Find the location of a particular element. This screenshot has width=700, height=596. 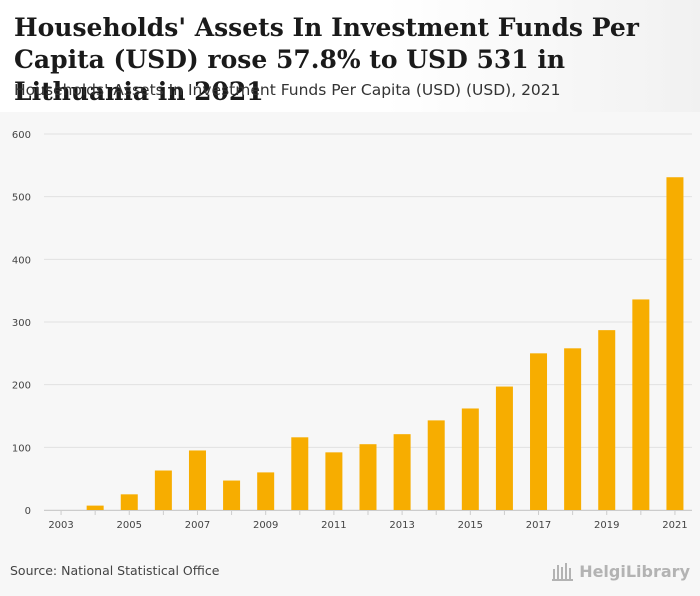

bar-2005 is located at coordinates (129, 502).